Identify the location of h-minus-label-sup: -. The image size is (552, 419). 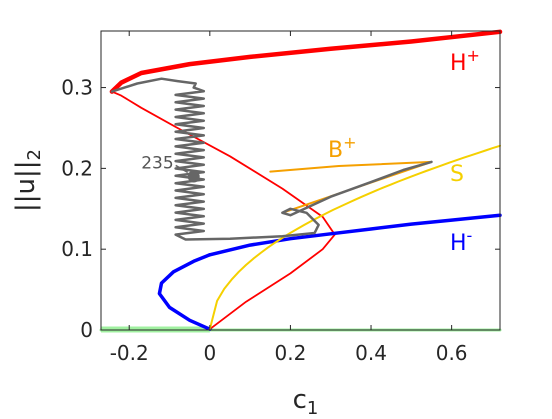
(470, 235).